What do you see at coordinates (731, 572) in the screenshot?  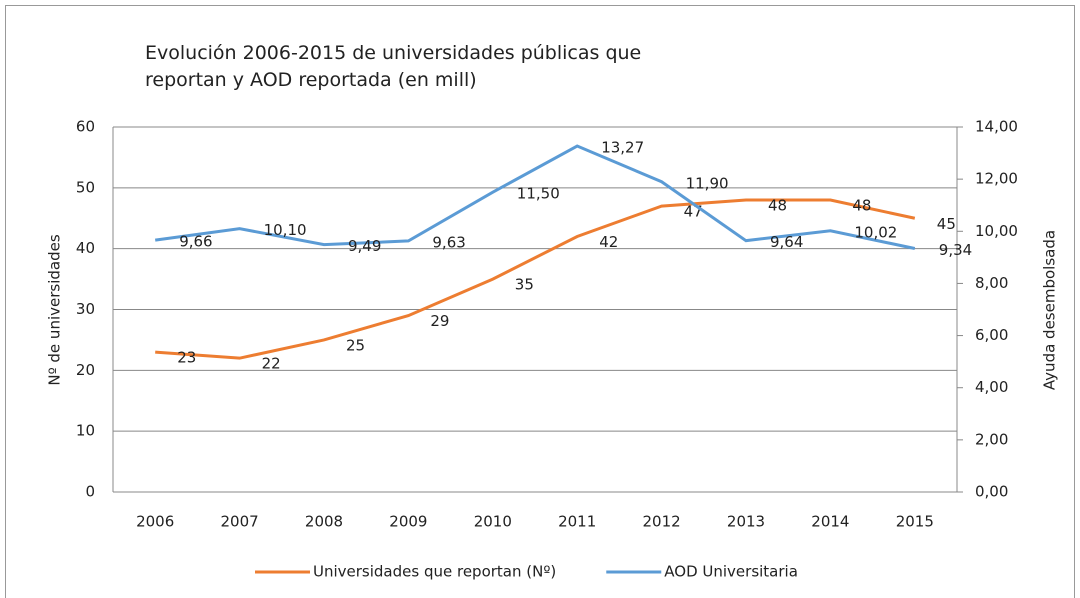 I see `legend-label: AOD Universitaria` at bounding box center [731, 572].